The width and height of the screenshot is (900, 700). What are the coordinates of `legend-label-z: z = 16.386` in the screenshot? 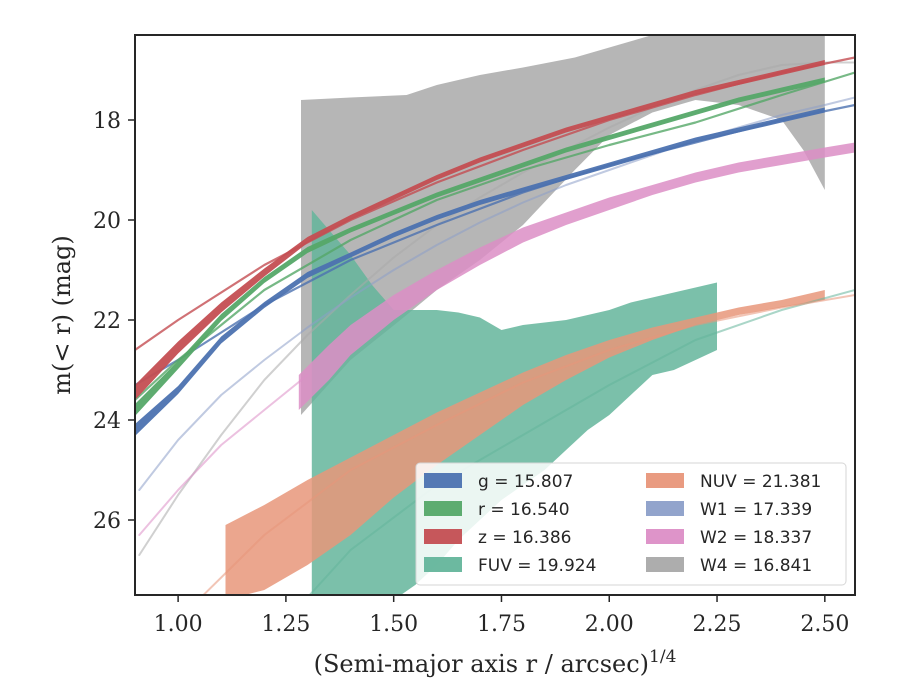 It's located at (524, 538).